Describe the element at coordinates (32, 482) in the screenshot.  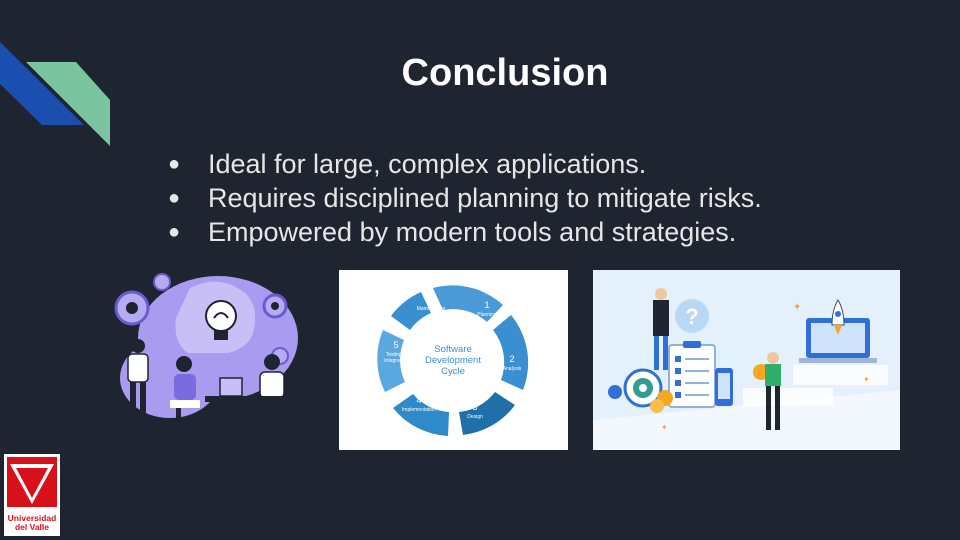
I see `logo-emblem` at that location.